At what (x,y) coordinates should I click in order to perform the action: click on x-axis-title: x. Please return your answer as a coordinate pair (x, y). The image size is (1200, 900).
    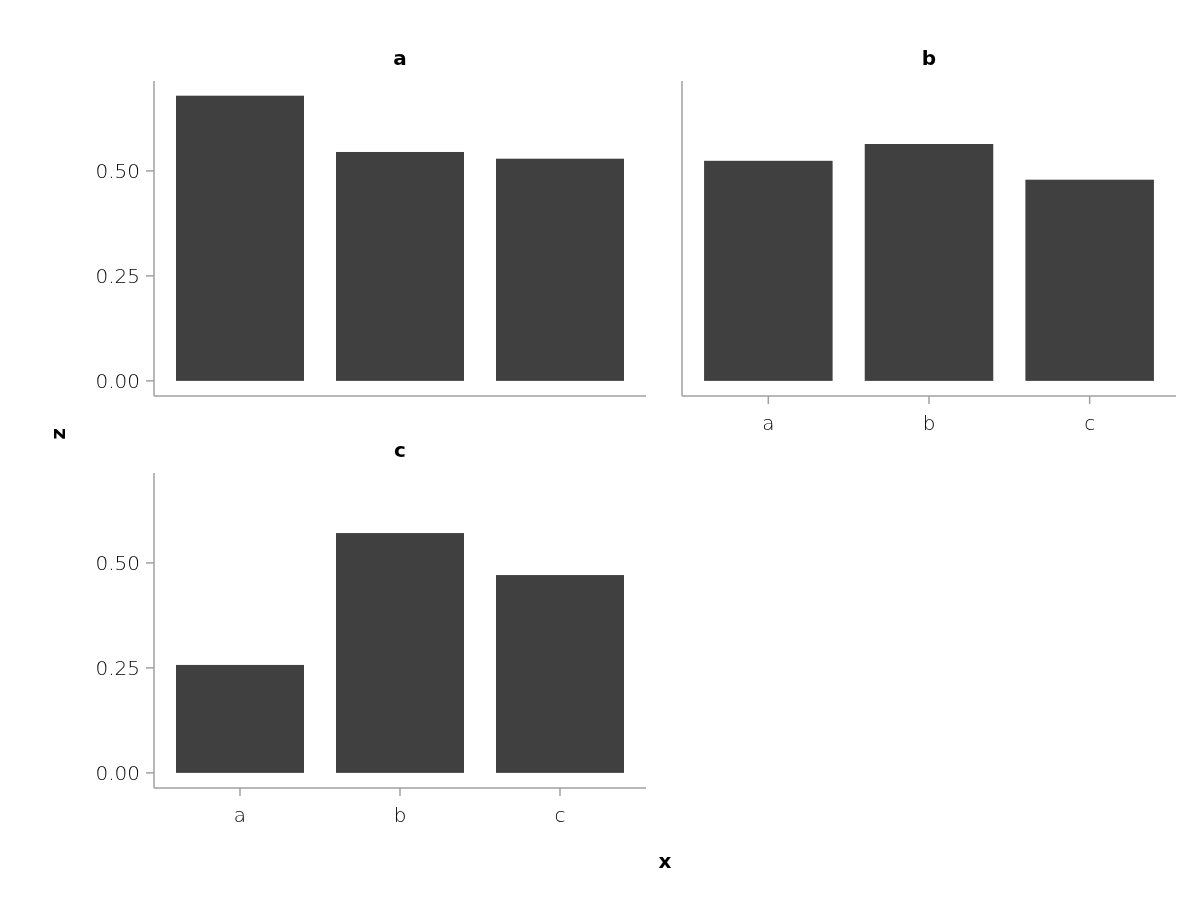
    Looking at the image, I should click on (665, 861).